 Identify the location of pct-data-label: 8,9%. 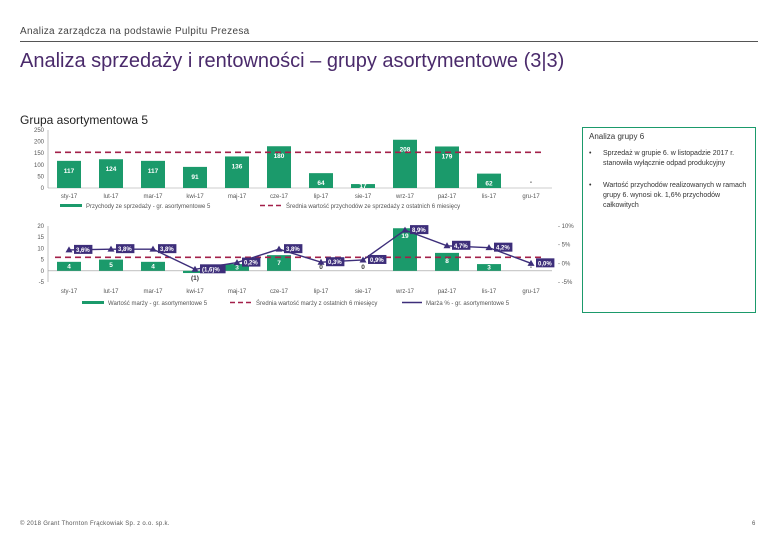
(419, 231).